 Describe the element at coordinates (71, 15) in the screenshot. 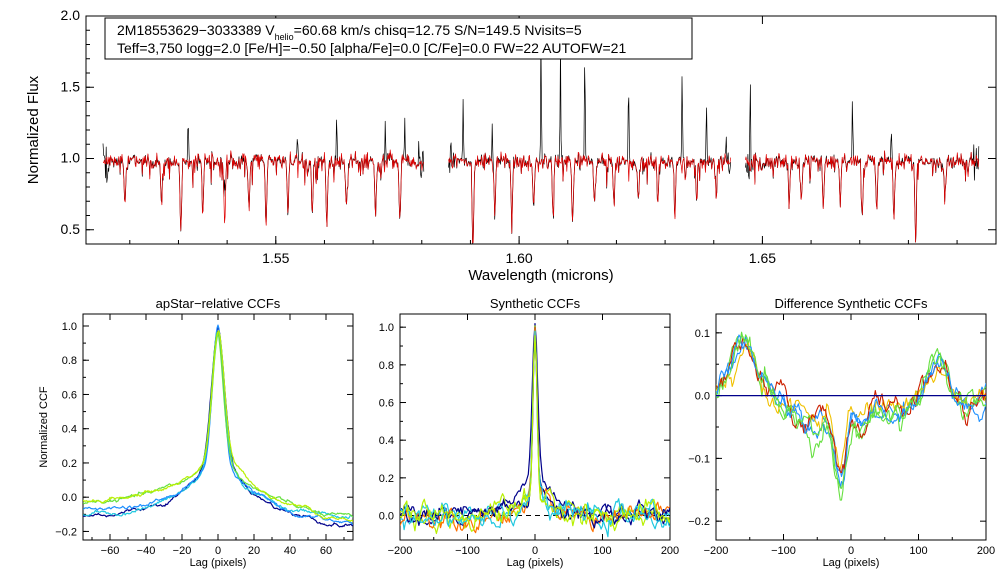

I see `y-tick-label: 2.0` at that location.